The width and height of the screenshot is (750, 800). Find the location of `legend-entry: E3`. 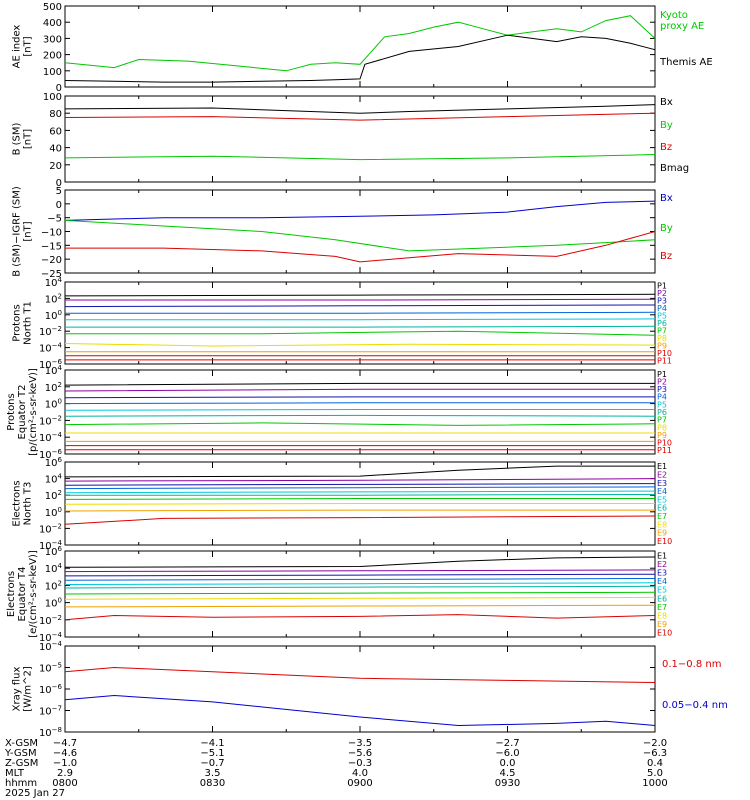

legend-entry: E3 is located at coordinates (662, 573).